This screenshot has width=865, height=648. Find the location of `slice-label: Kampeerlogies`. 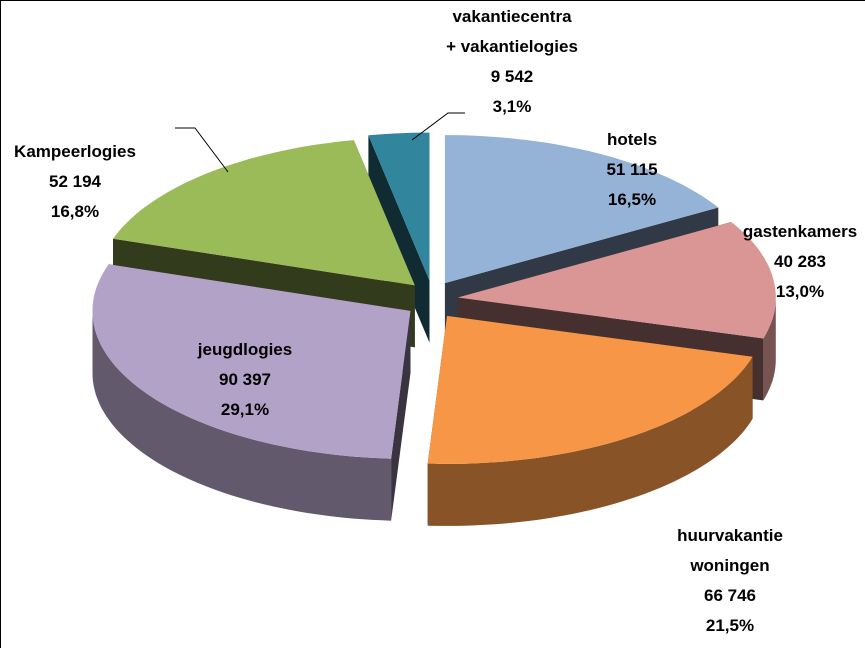

slice-label: Kampeerlogies is located at coordinates (75, 151).